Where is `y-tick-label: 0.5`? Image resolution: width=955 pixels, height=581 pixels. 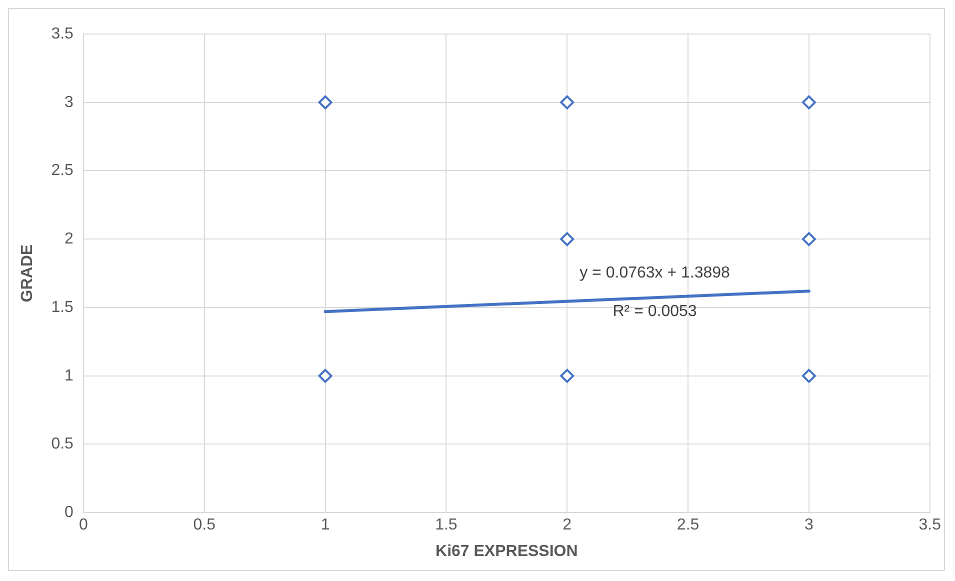 y-tick-label: 0.5 is located at coordinates (62, 444).